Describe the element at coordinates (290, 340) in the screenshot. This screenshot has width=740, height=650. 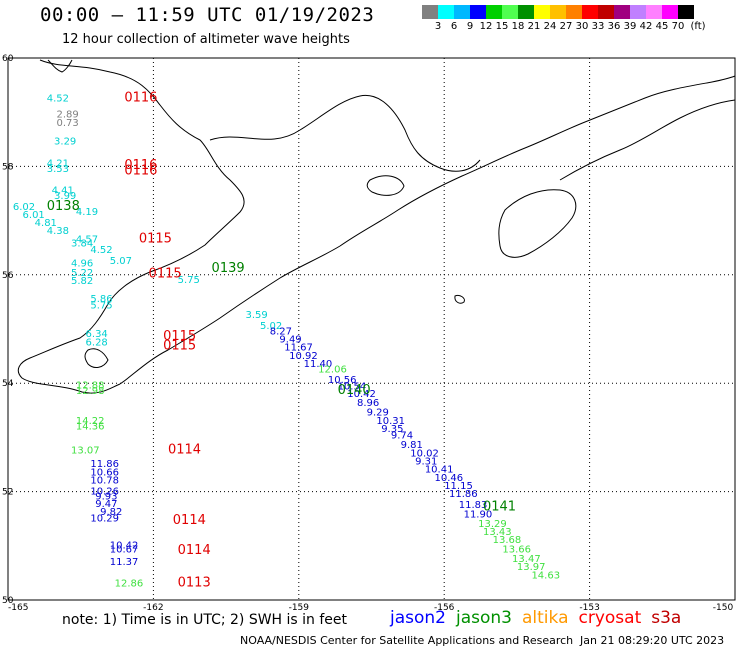
I see `wave-height-label: 9.49` at that location.